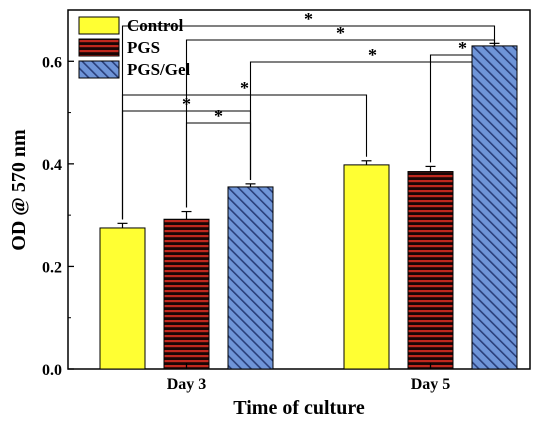 This screenshot has width=550, height=422. I want to click on y-tick-label: 0.2, so click(52, 267).